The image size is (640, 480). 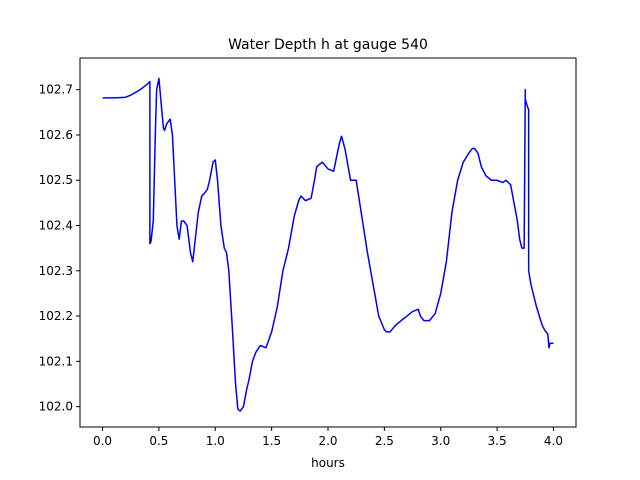 What do you see at coordinates (56, 316) in the screenshot?
I see `y-tick-label: 102.2` at bounding box center [56, 316].